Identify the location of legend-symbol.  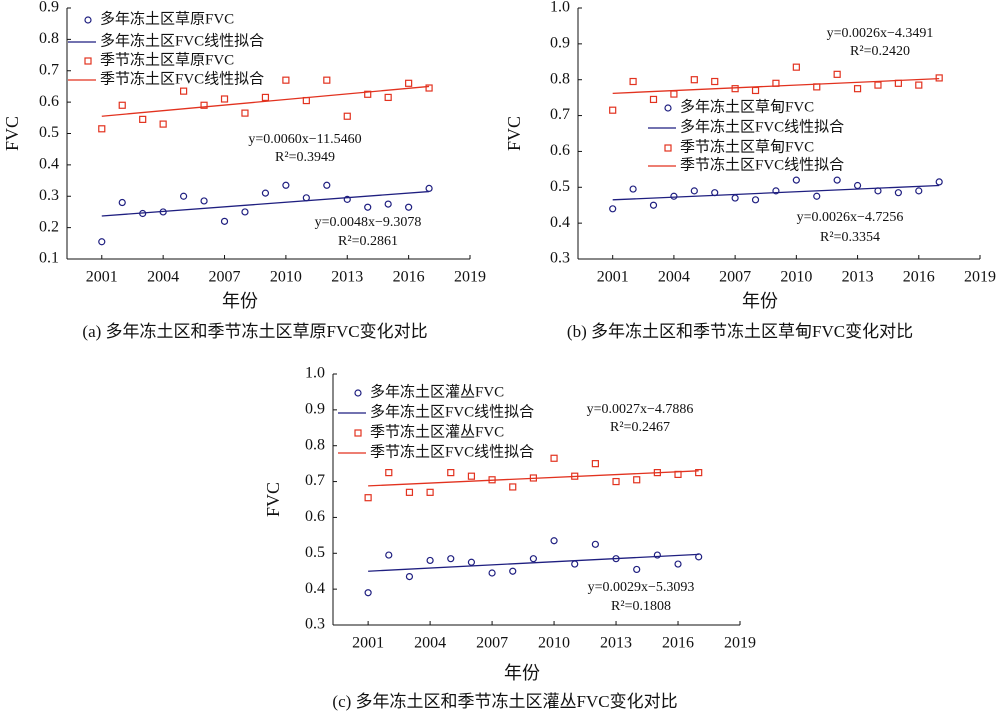
(88, 61).